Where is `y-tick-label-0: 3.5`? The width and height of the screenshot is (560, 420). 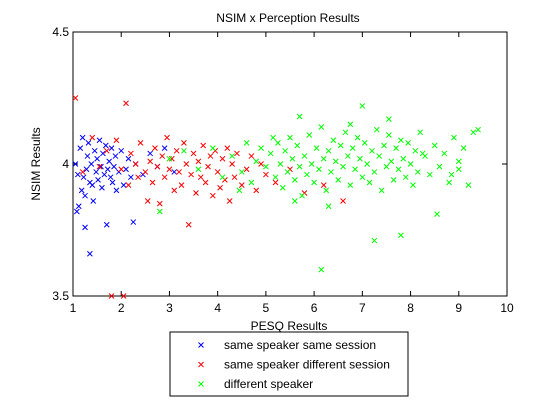 y-tick-label-0: 3.5 is located at coordinates (60, 296).